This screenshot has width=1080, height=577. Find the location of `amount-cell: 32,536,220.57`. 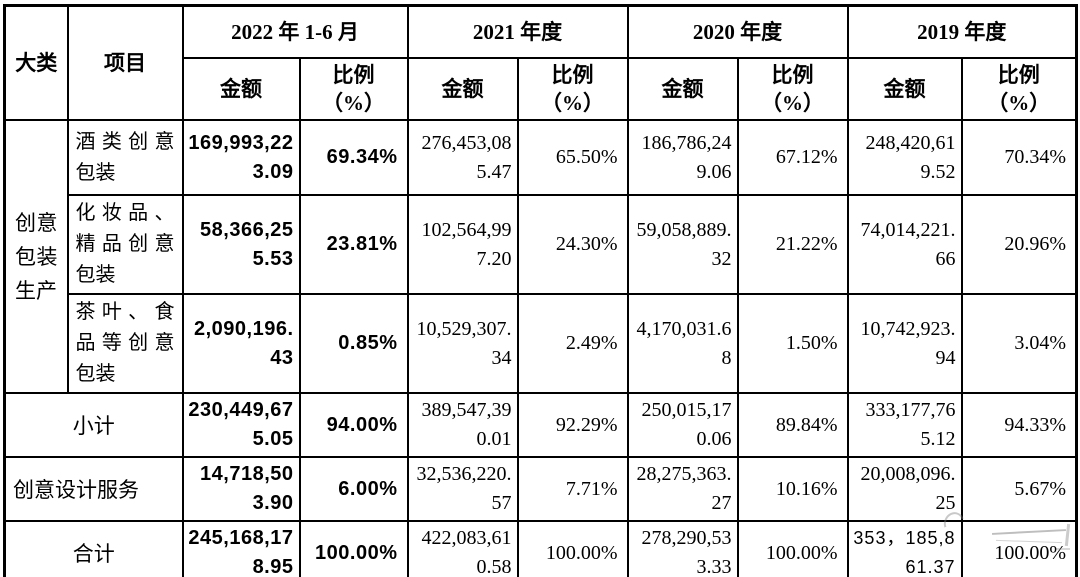

amount-cell: 32,536,220.57 is located at coordinates (462, 489).